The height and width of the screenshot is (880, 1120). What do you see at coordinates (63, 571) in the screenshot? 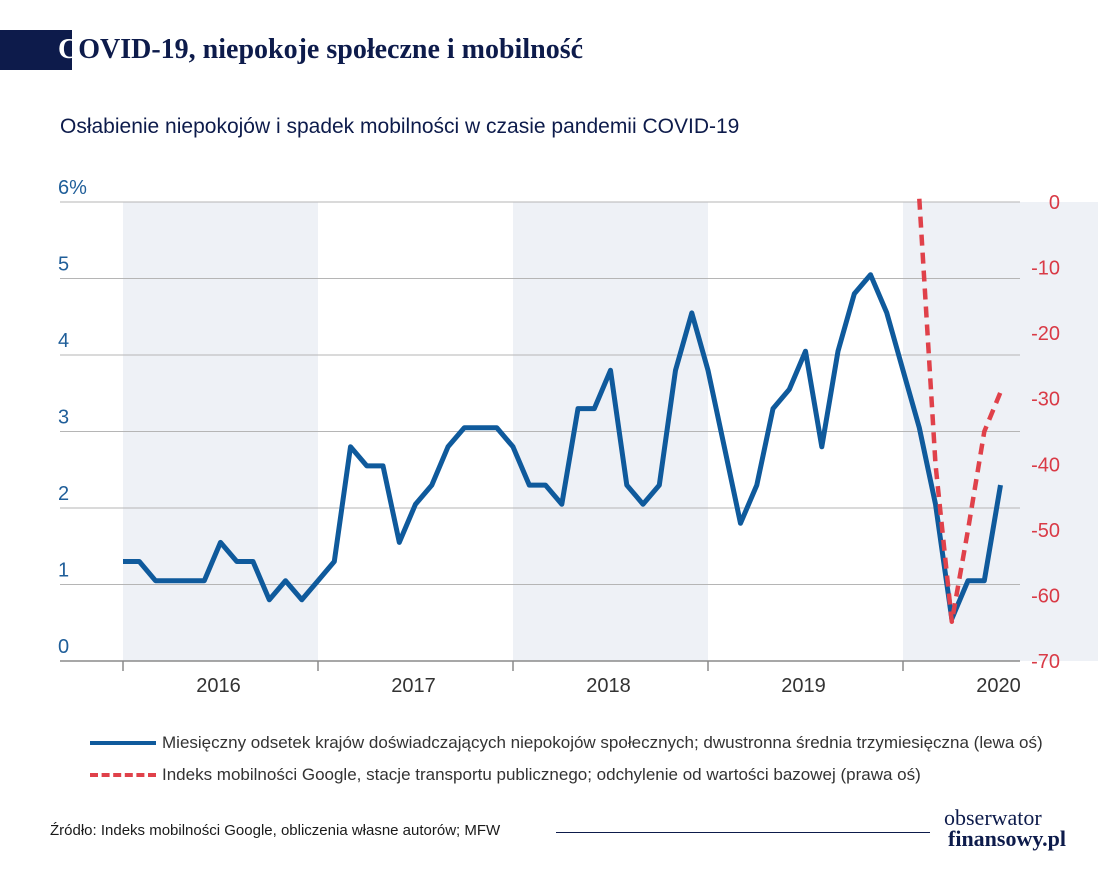
I see `left-tick-label: 1` at bounding box center [63, 571].